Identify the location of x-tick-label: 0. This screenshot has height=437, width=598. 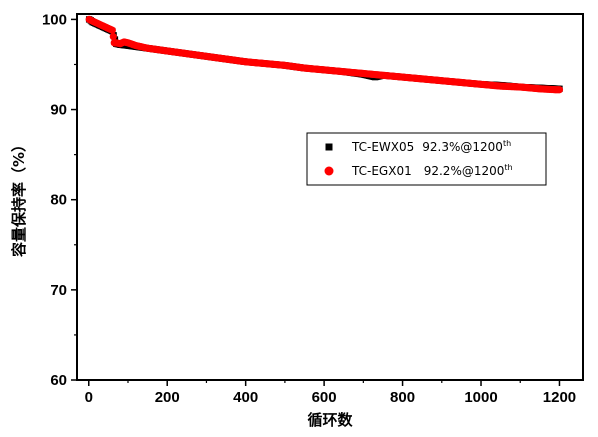
(89, 397).